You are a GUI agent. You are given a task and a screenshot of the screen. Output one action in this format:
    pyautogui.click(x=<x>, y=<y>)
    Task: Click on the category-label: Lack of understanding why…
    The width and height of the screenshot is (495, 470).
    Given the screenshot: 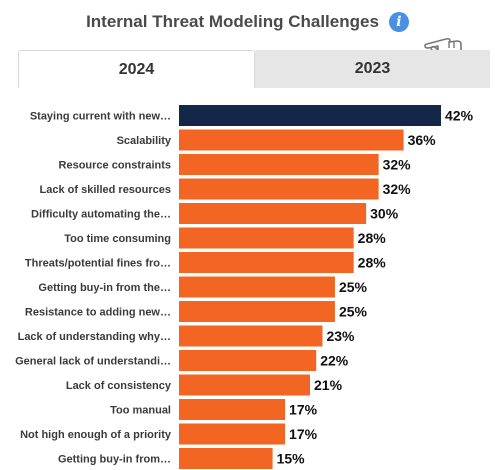 What is the action you would take?
    pyautogui.click(x=94, y=337)
    